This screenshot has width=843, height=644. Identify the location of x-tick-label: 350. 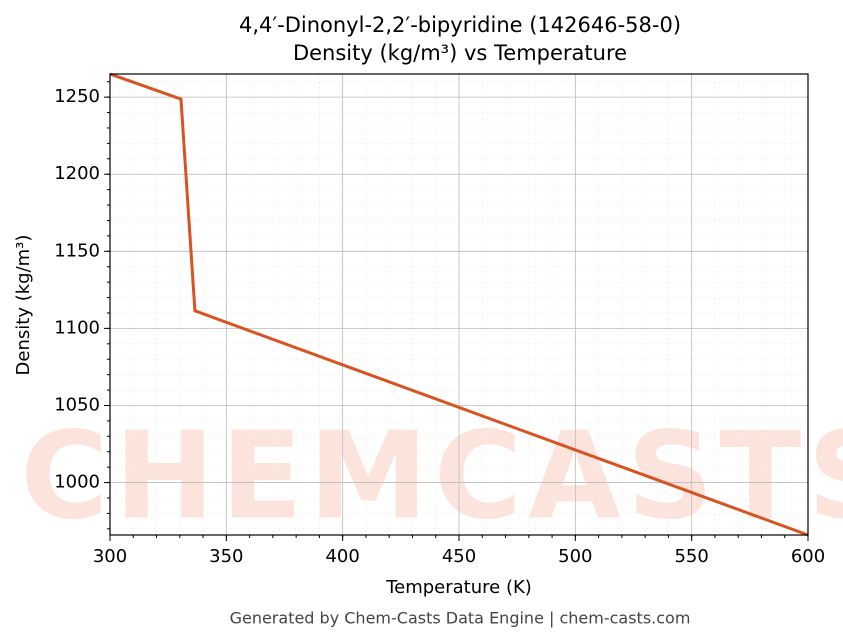
(226, 556).